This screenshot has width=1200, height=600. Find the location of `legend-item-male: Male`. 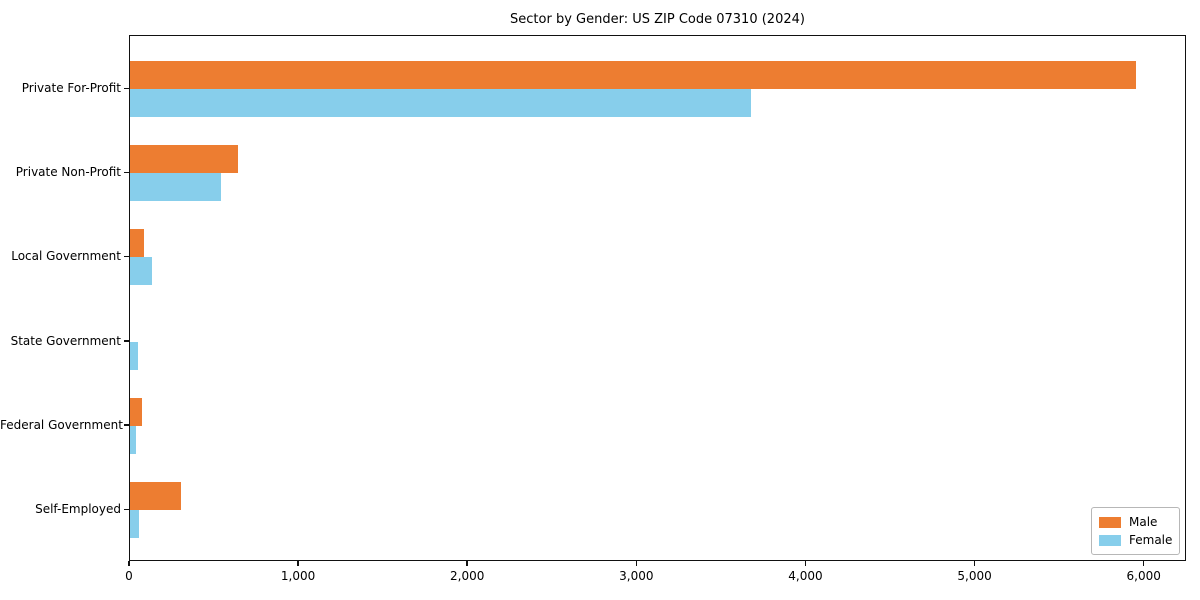

legend-item-male: Male is located at coordinates (1135, 522).